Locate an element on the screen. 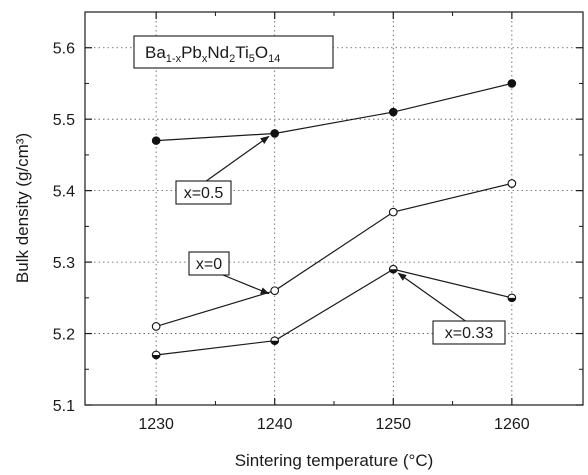  formula-text: Ba1-xPbxNd2Ti5O14 is located at coordinates (212, 54).